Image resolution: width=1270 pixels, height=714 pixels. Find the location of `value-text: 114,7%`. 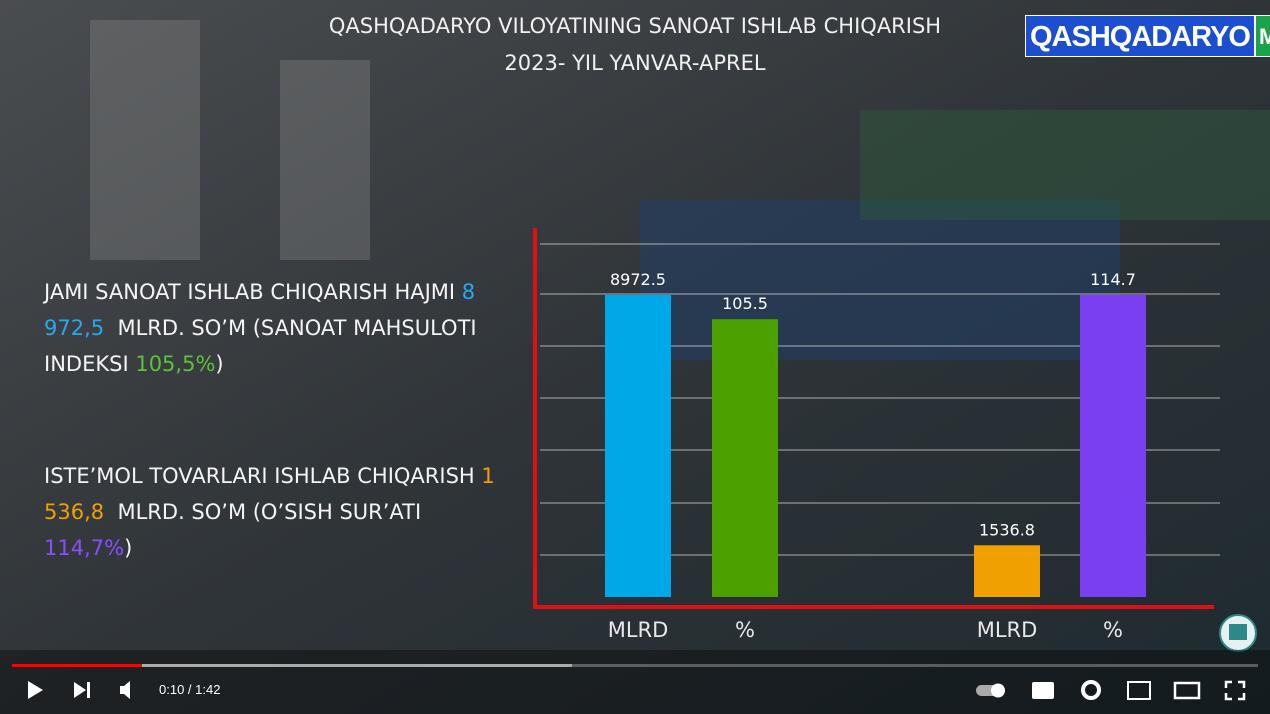

value-text: 114,7% is located at coordinates (84, 548).